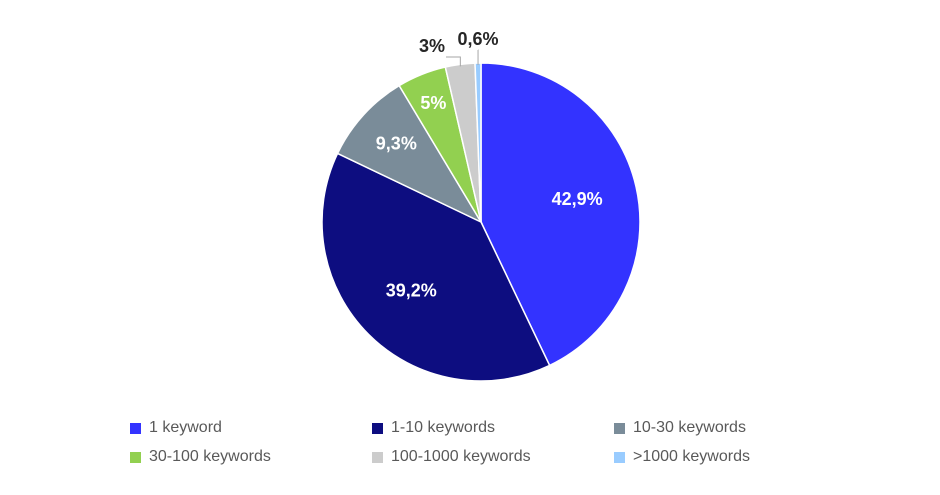 The image size is (940, 495). What do you see at coordinates (443, 427) in the screenshot?
I see `legend-label: 1-10 keywords` at bounding box center [443, 427].